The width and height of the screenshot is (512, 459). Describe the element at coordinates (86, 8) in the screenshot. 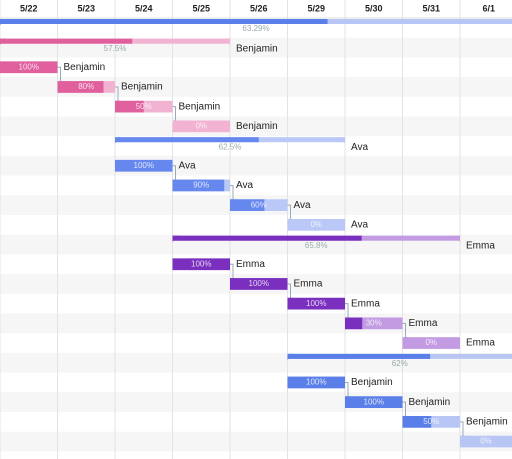

I see `column-header: 5/23` at that location.